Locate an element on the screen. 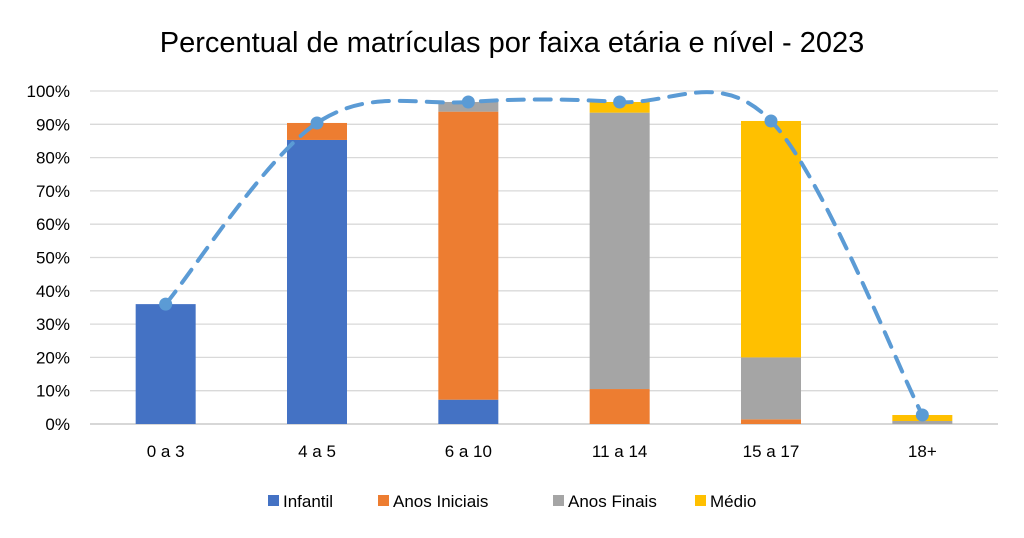  y-tick-label: 10% is located at coordinates (53, 391).